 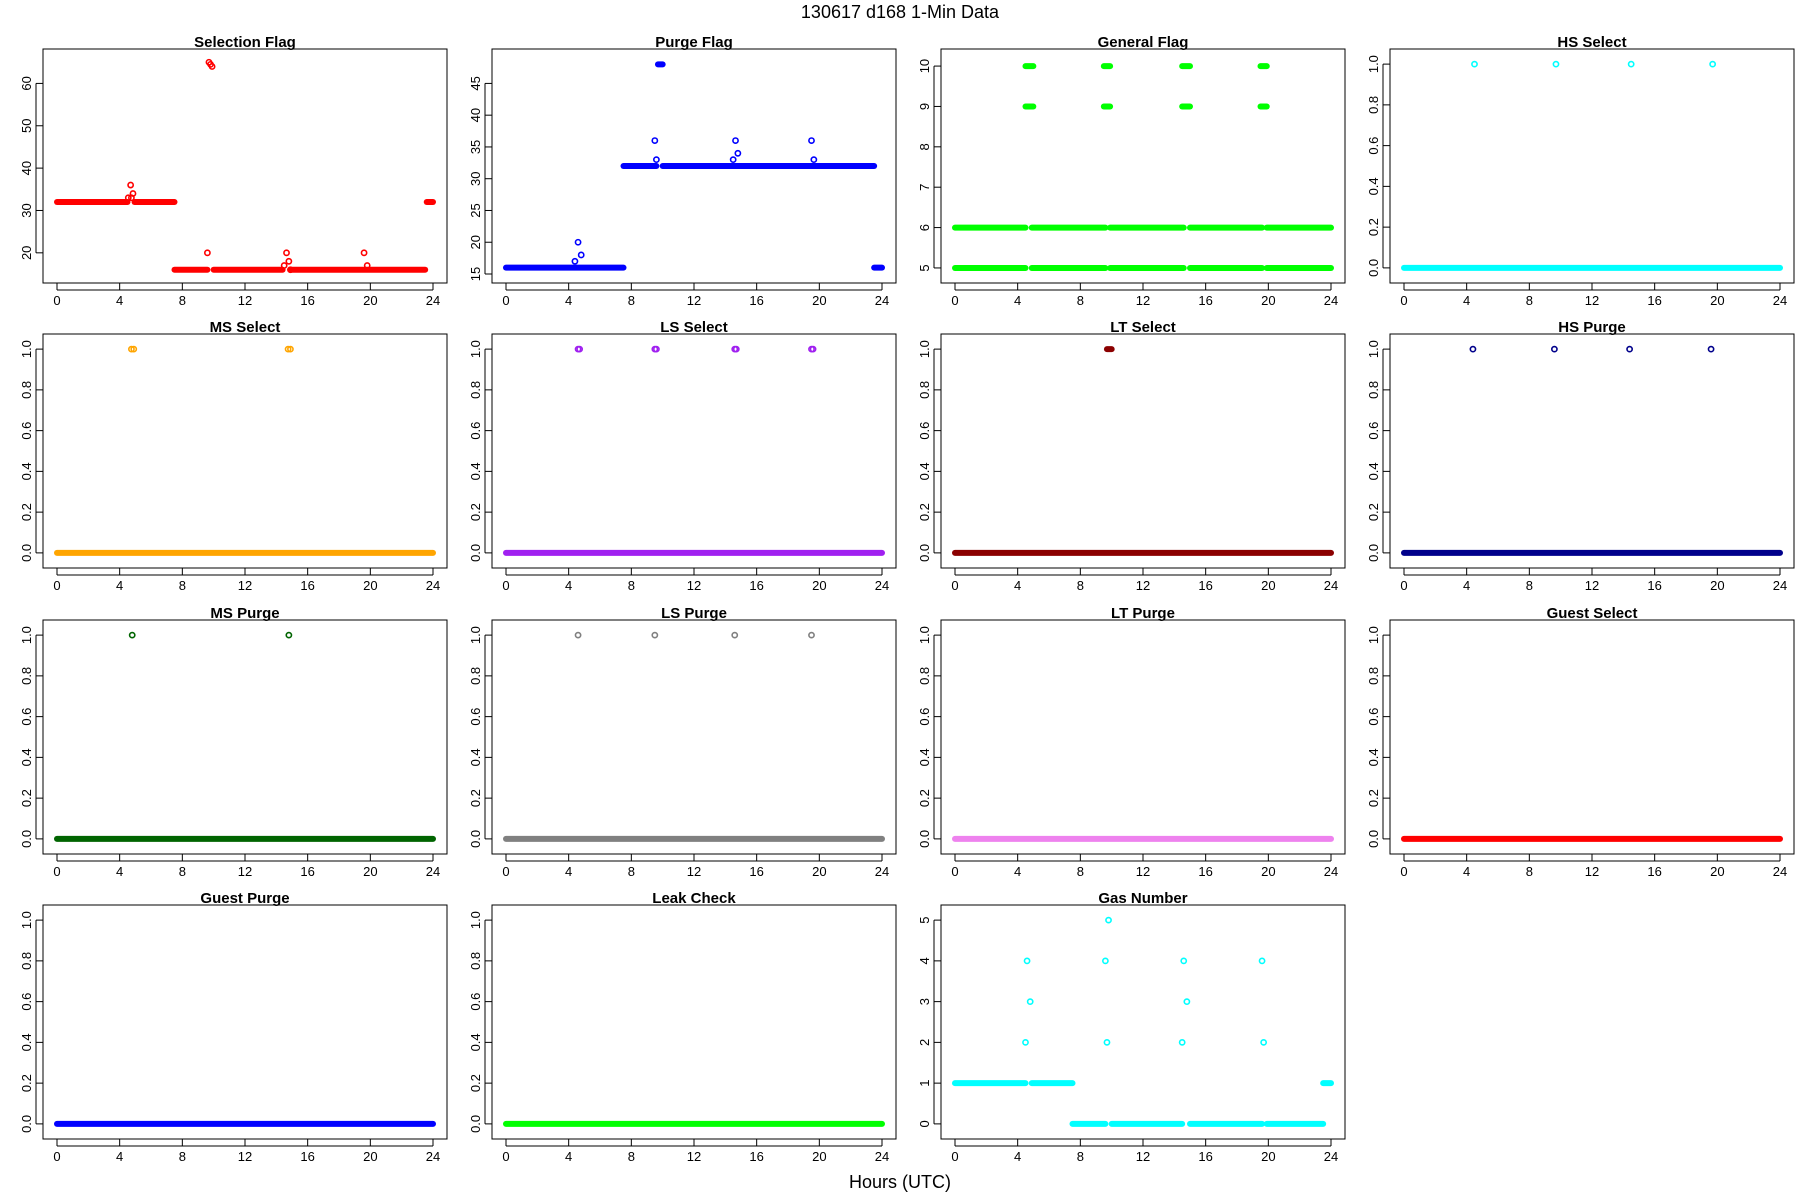 I want to click on panel-lt-purge: LT Purge 0 4 8 12 16 20 24 0.0 0.2 0.4 0.6 0.8 1.0, so click(x=1131, y=742).